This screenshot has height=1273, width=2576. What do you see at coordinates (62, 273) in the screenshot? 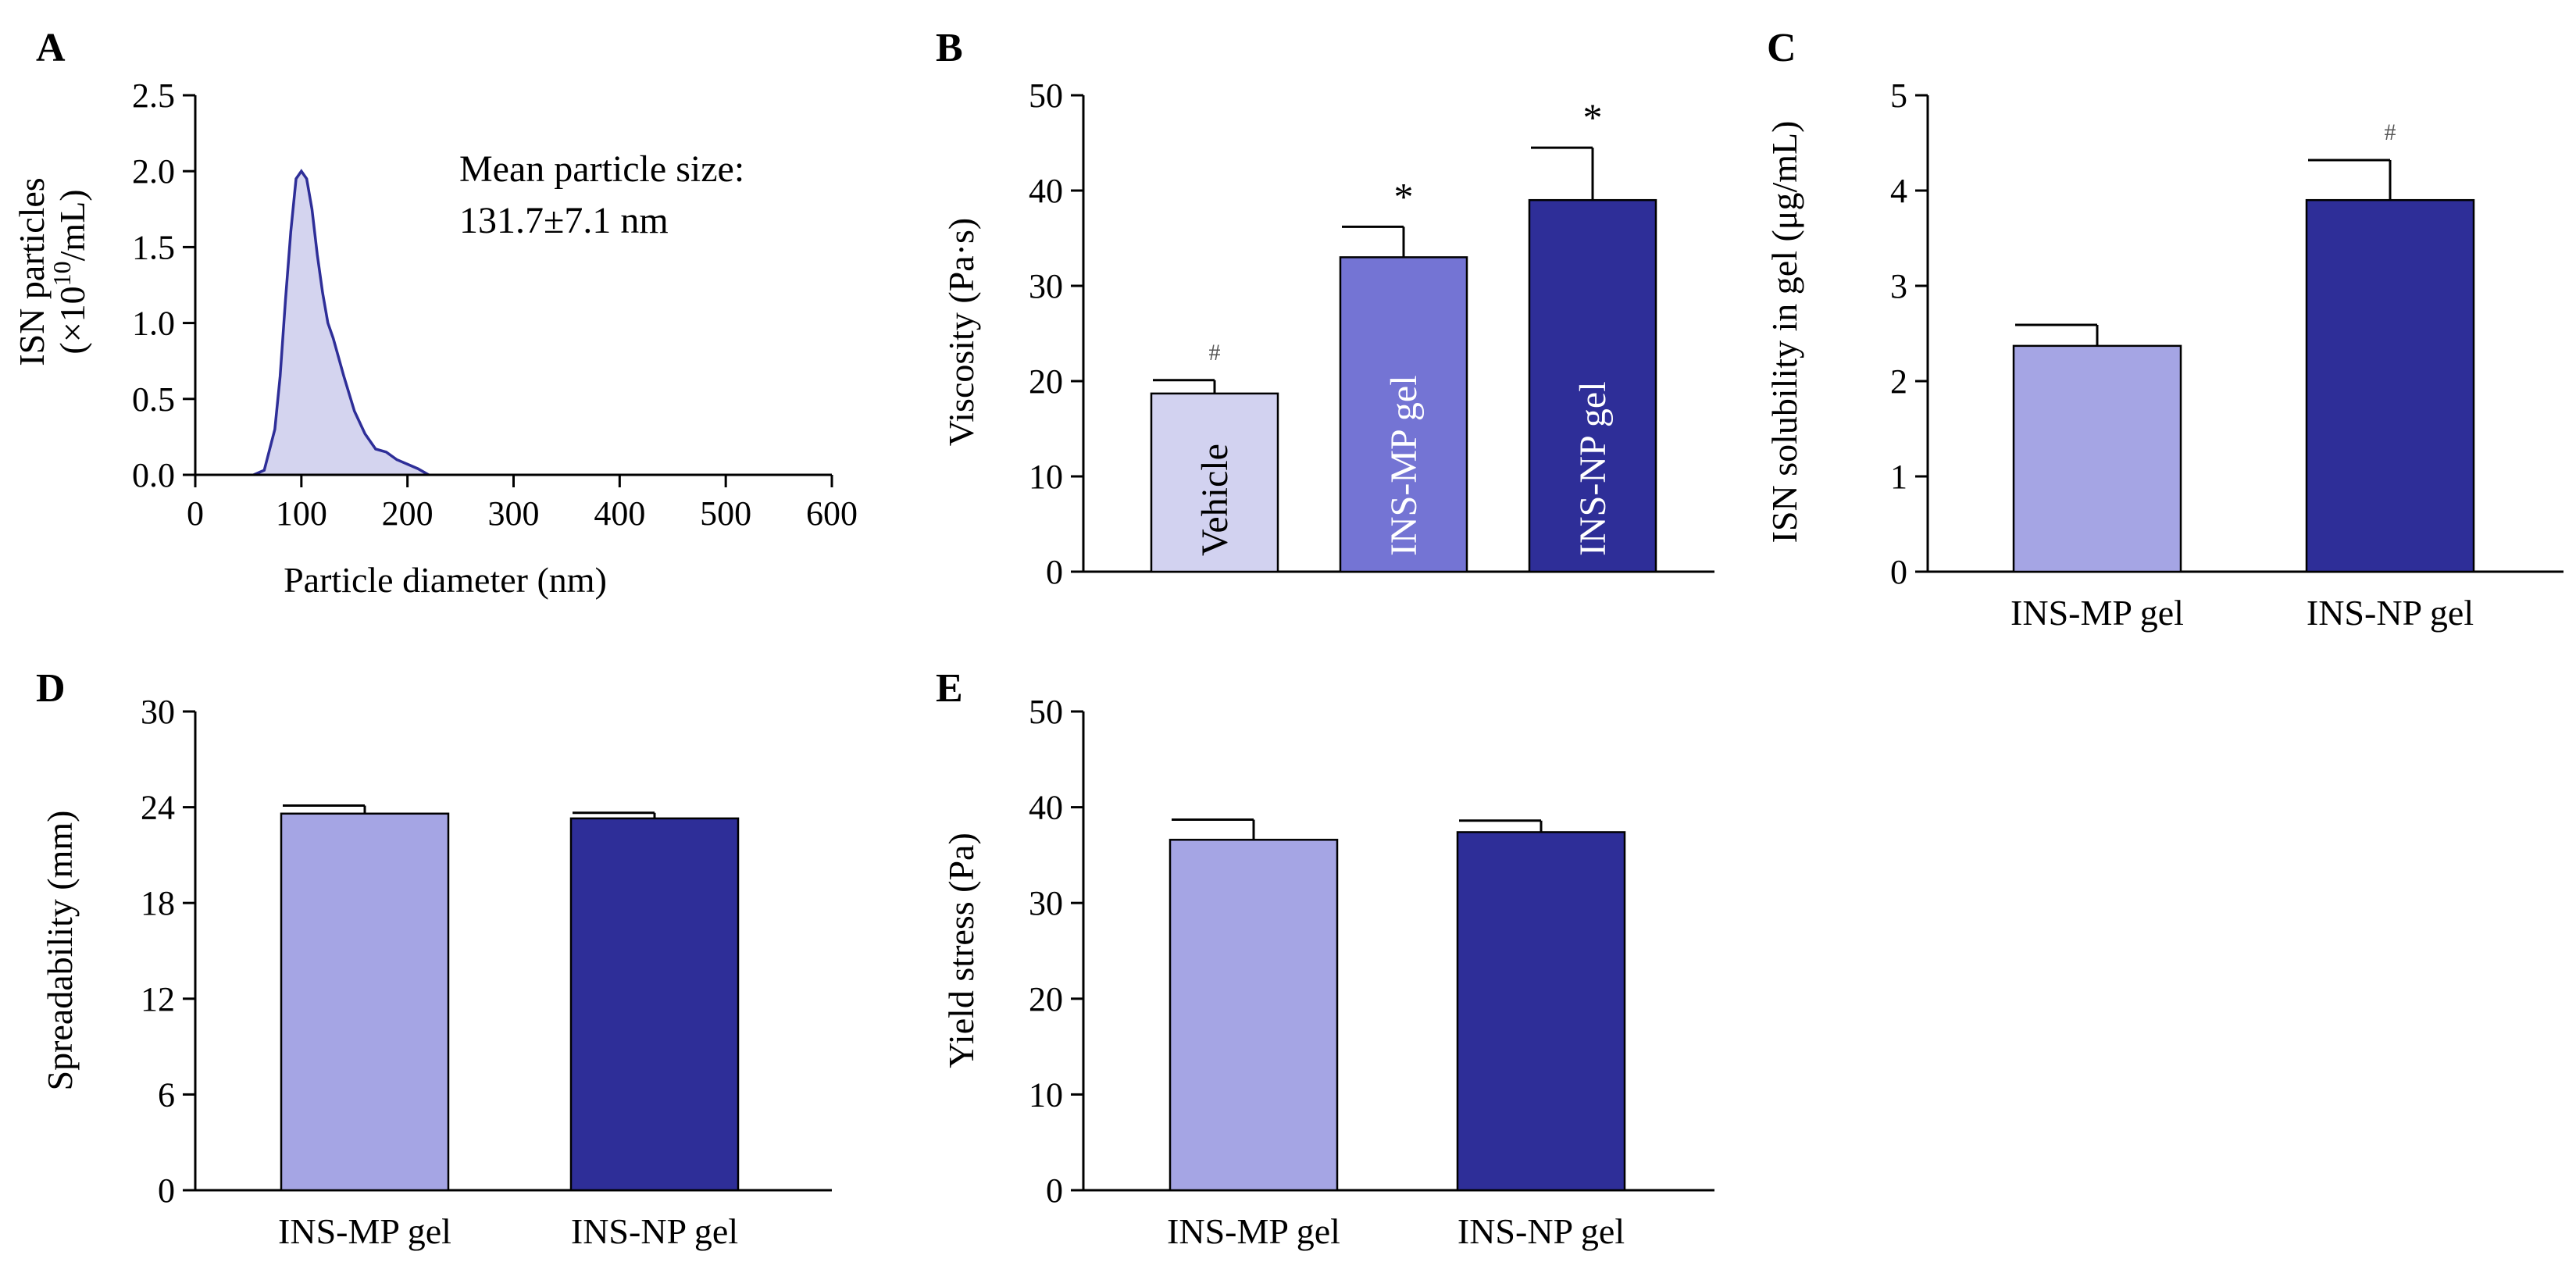
I see `panel-a-ylabel-exponent: 10` at bounding box center [62, 273].